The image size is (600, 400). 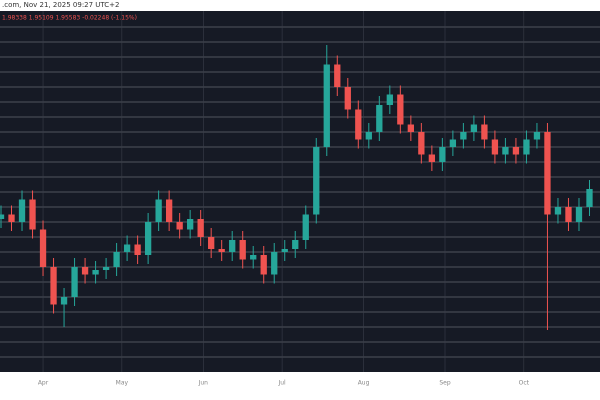 I want to click on x-axis: Apr May Jun Jul Aug Sep Oct, so click(x=284, y=383).